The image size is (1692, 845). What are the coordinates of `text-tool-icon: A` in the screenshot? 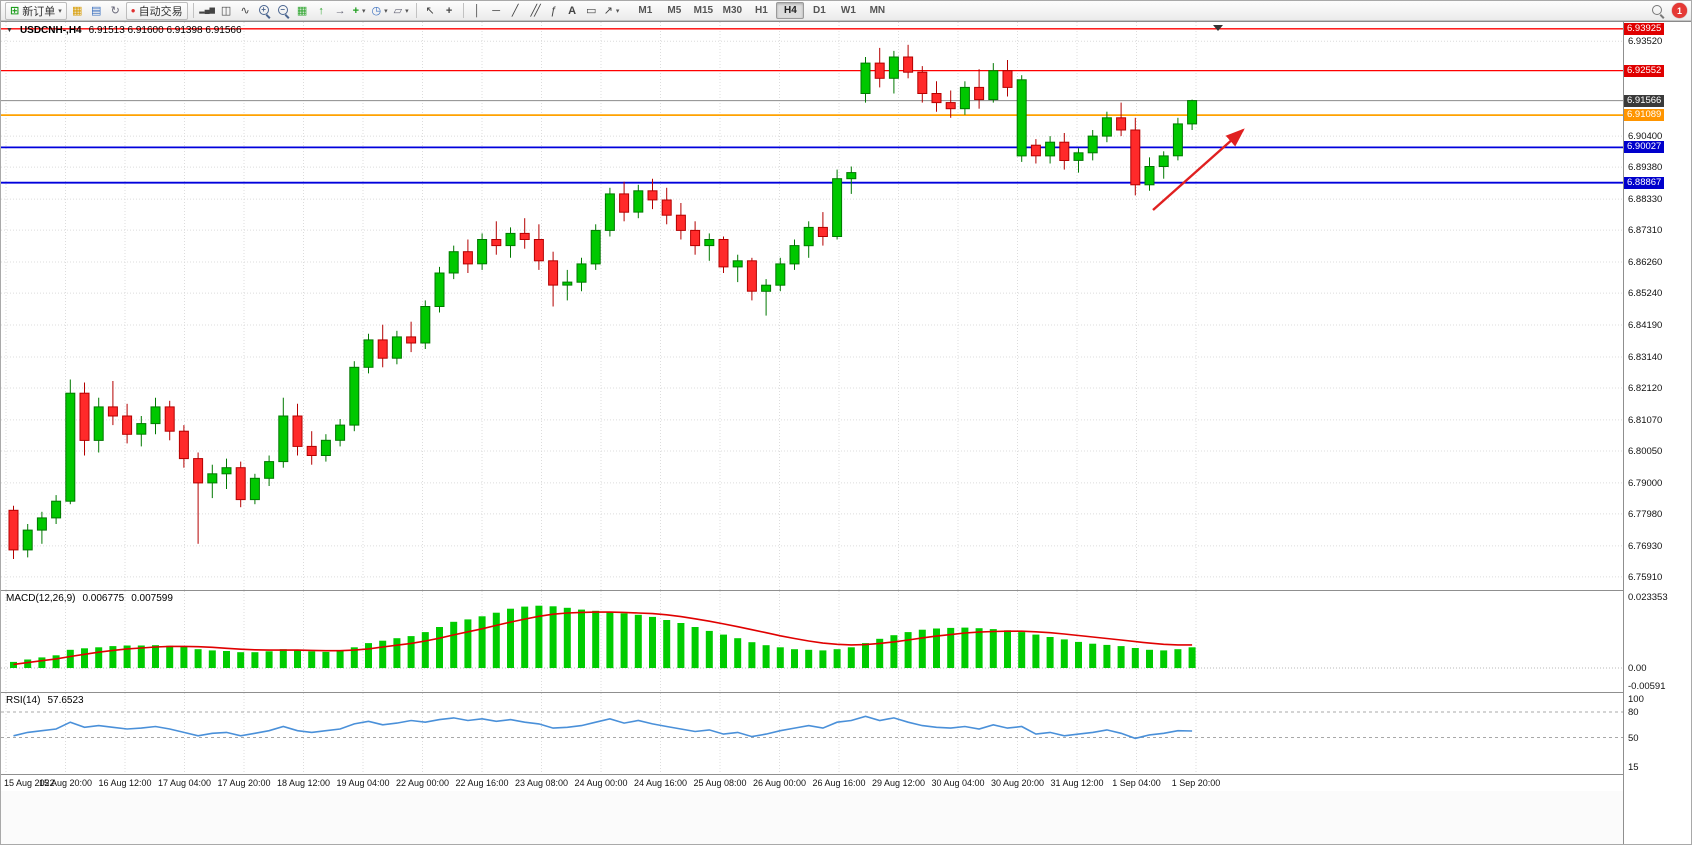 It's located at (572, 10).